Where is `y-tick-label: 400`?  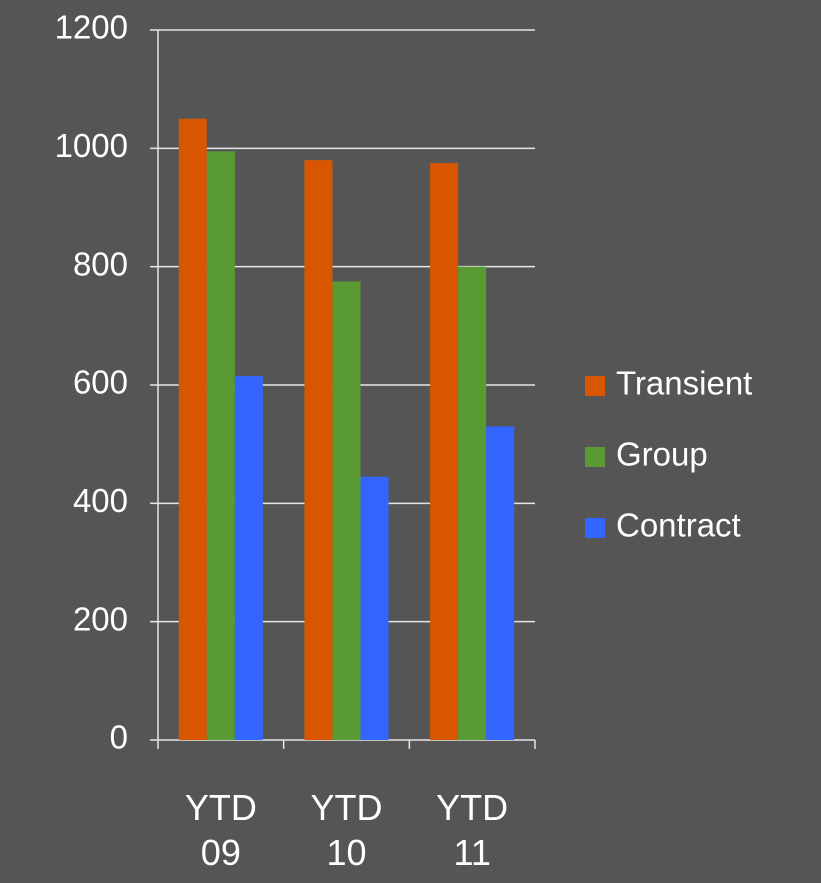
y-tick-label: 400 is located at coordinates (100, 500).